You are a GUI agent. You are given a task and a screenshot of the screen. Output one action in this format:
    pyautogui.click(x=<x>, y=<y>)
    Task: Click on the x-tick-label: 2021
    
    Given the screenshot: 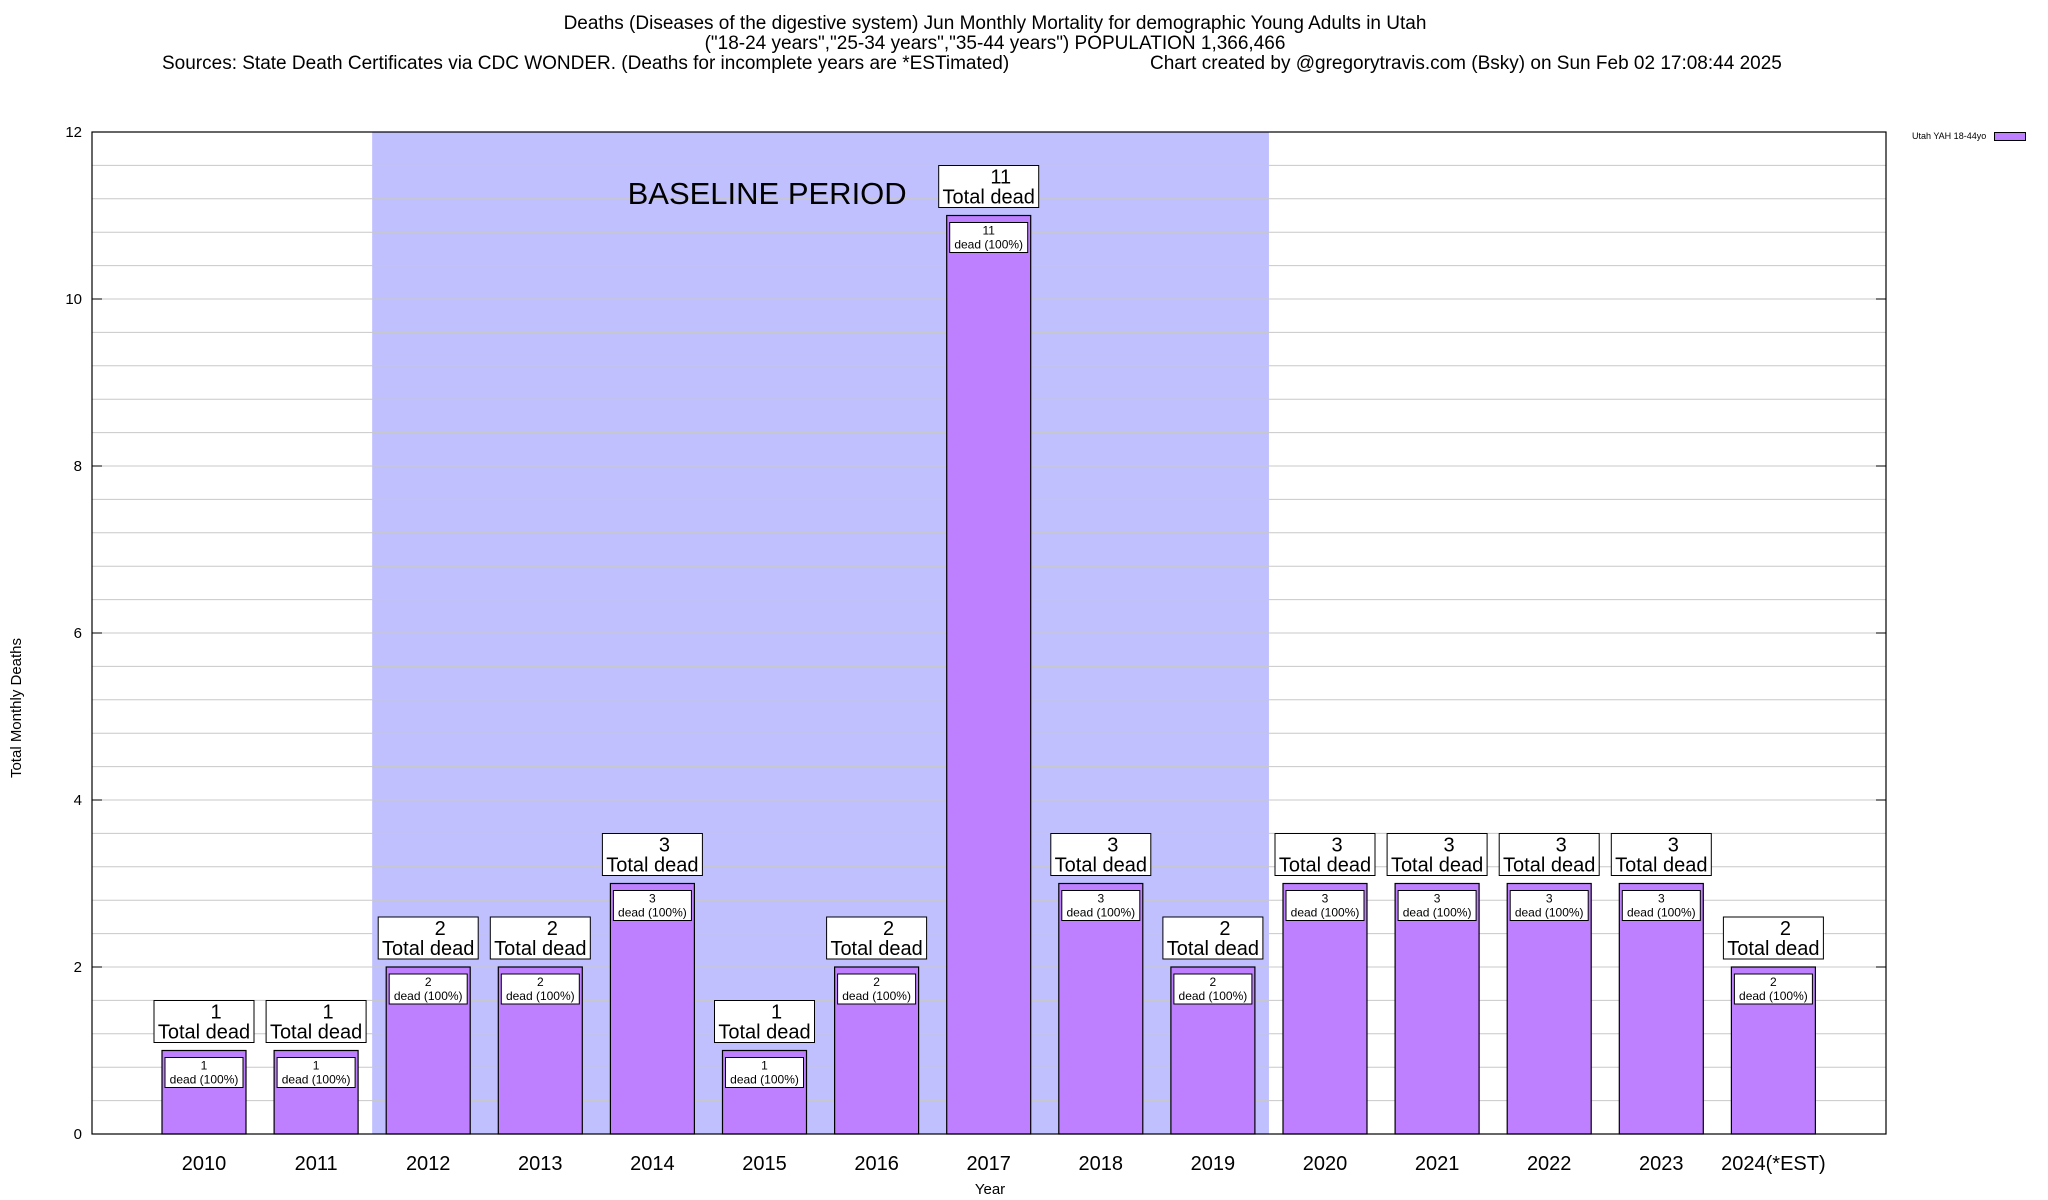 What is the action you would take?
    pyautogui.click(x=1437, y=1164)
    